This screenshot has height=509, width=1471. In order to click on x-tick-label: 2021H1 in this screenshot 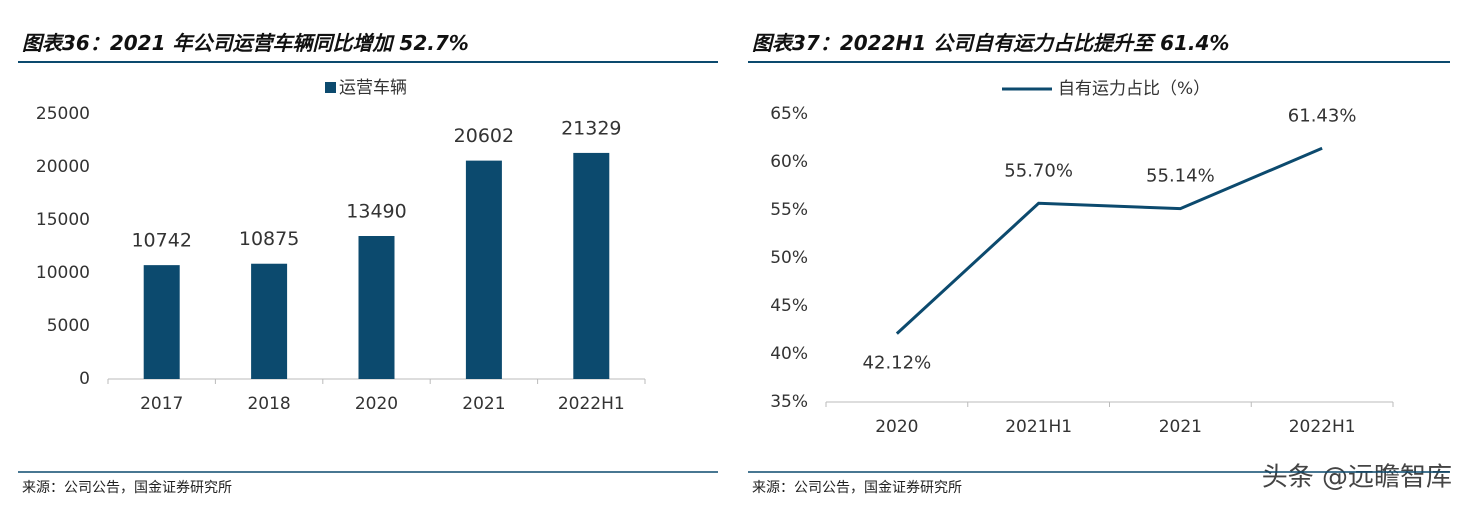, I will do `click(1038, 427)`.